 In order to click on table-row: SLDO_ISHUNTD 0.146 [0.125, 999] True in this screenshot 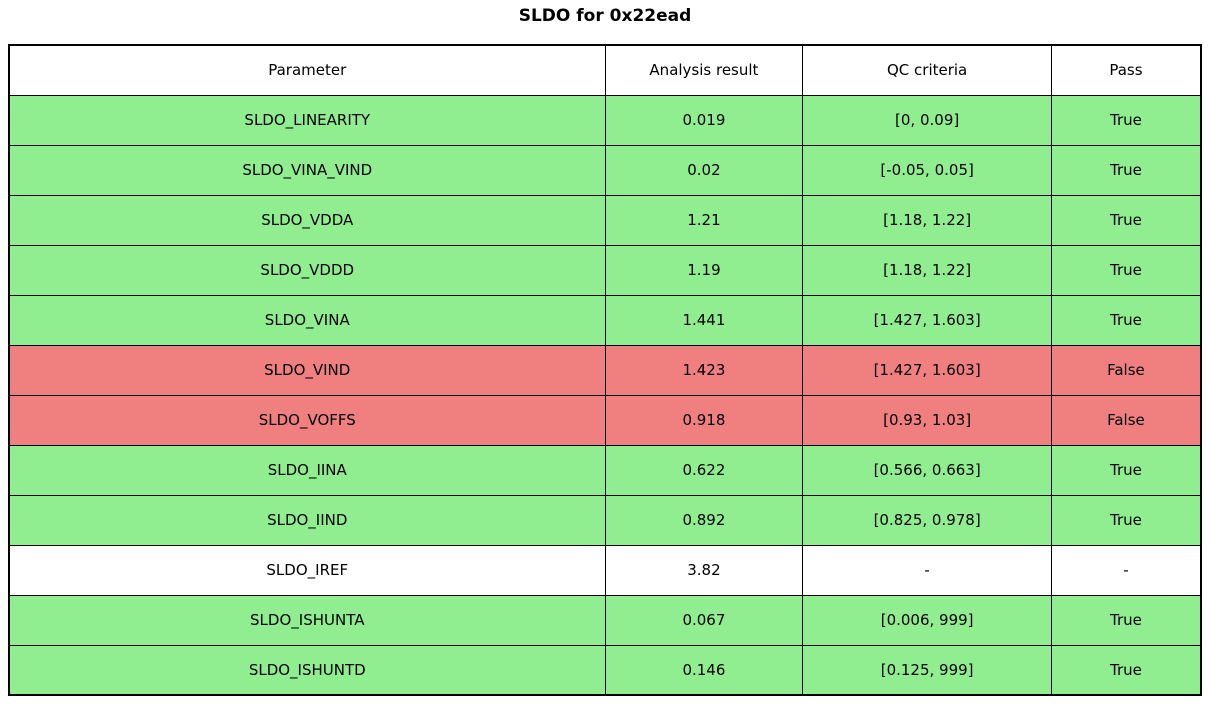, I will do `click(605, 670)`.